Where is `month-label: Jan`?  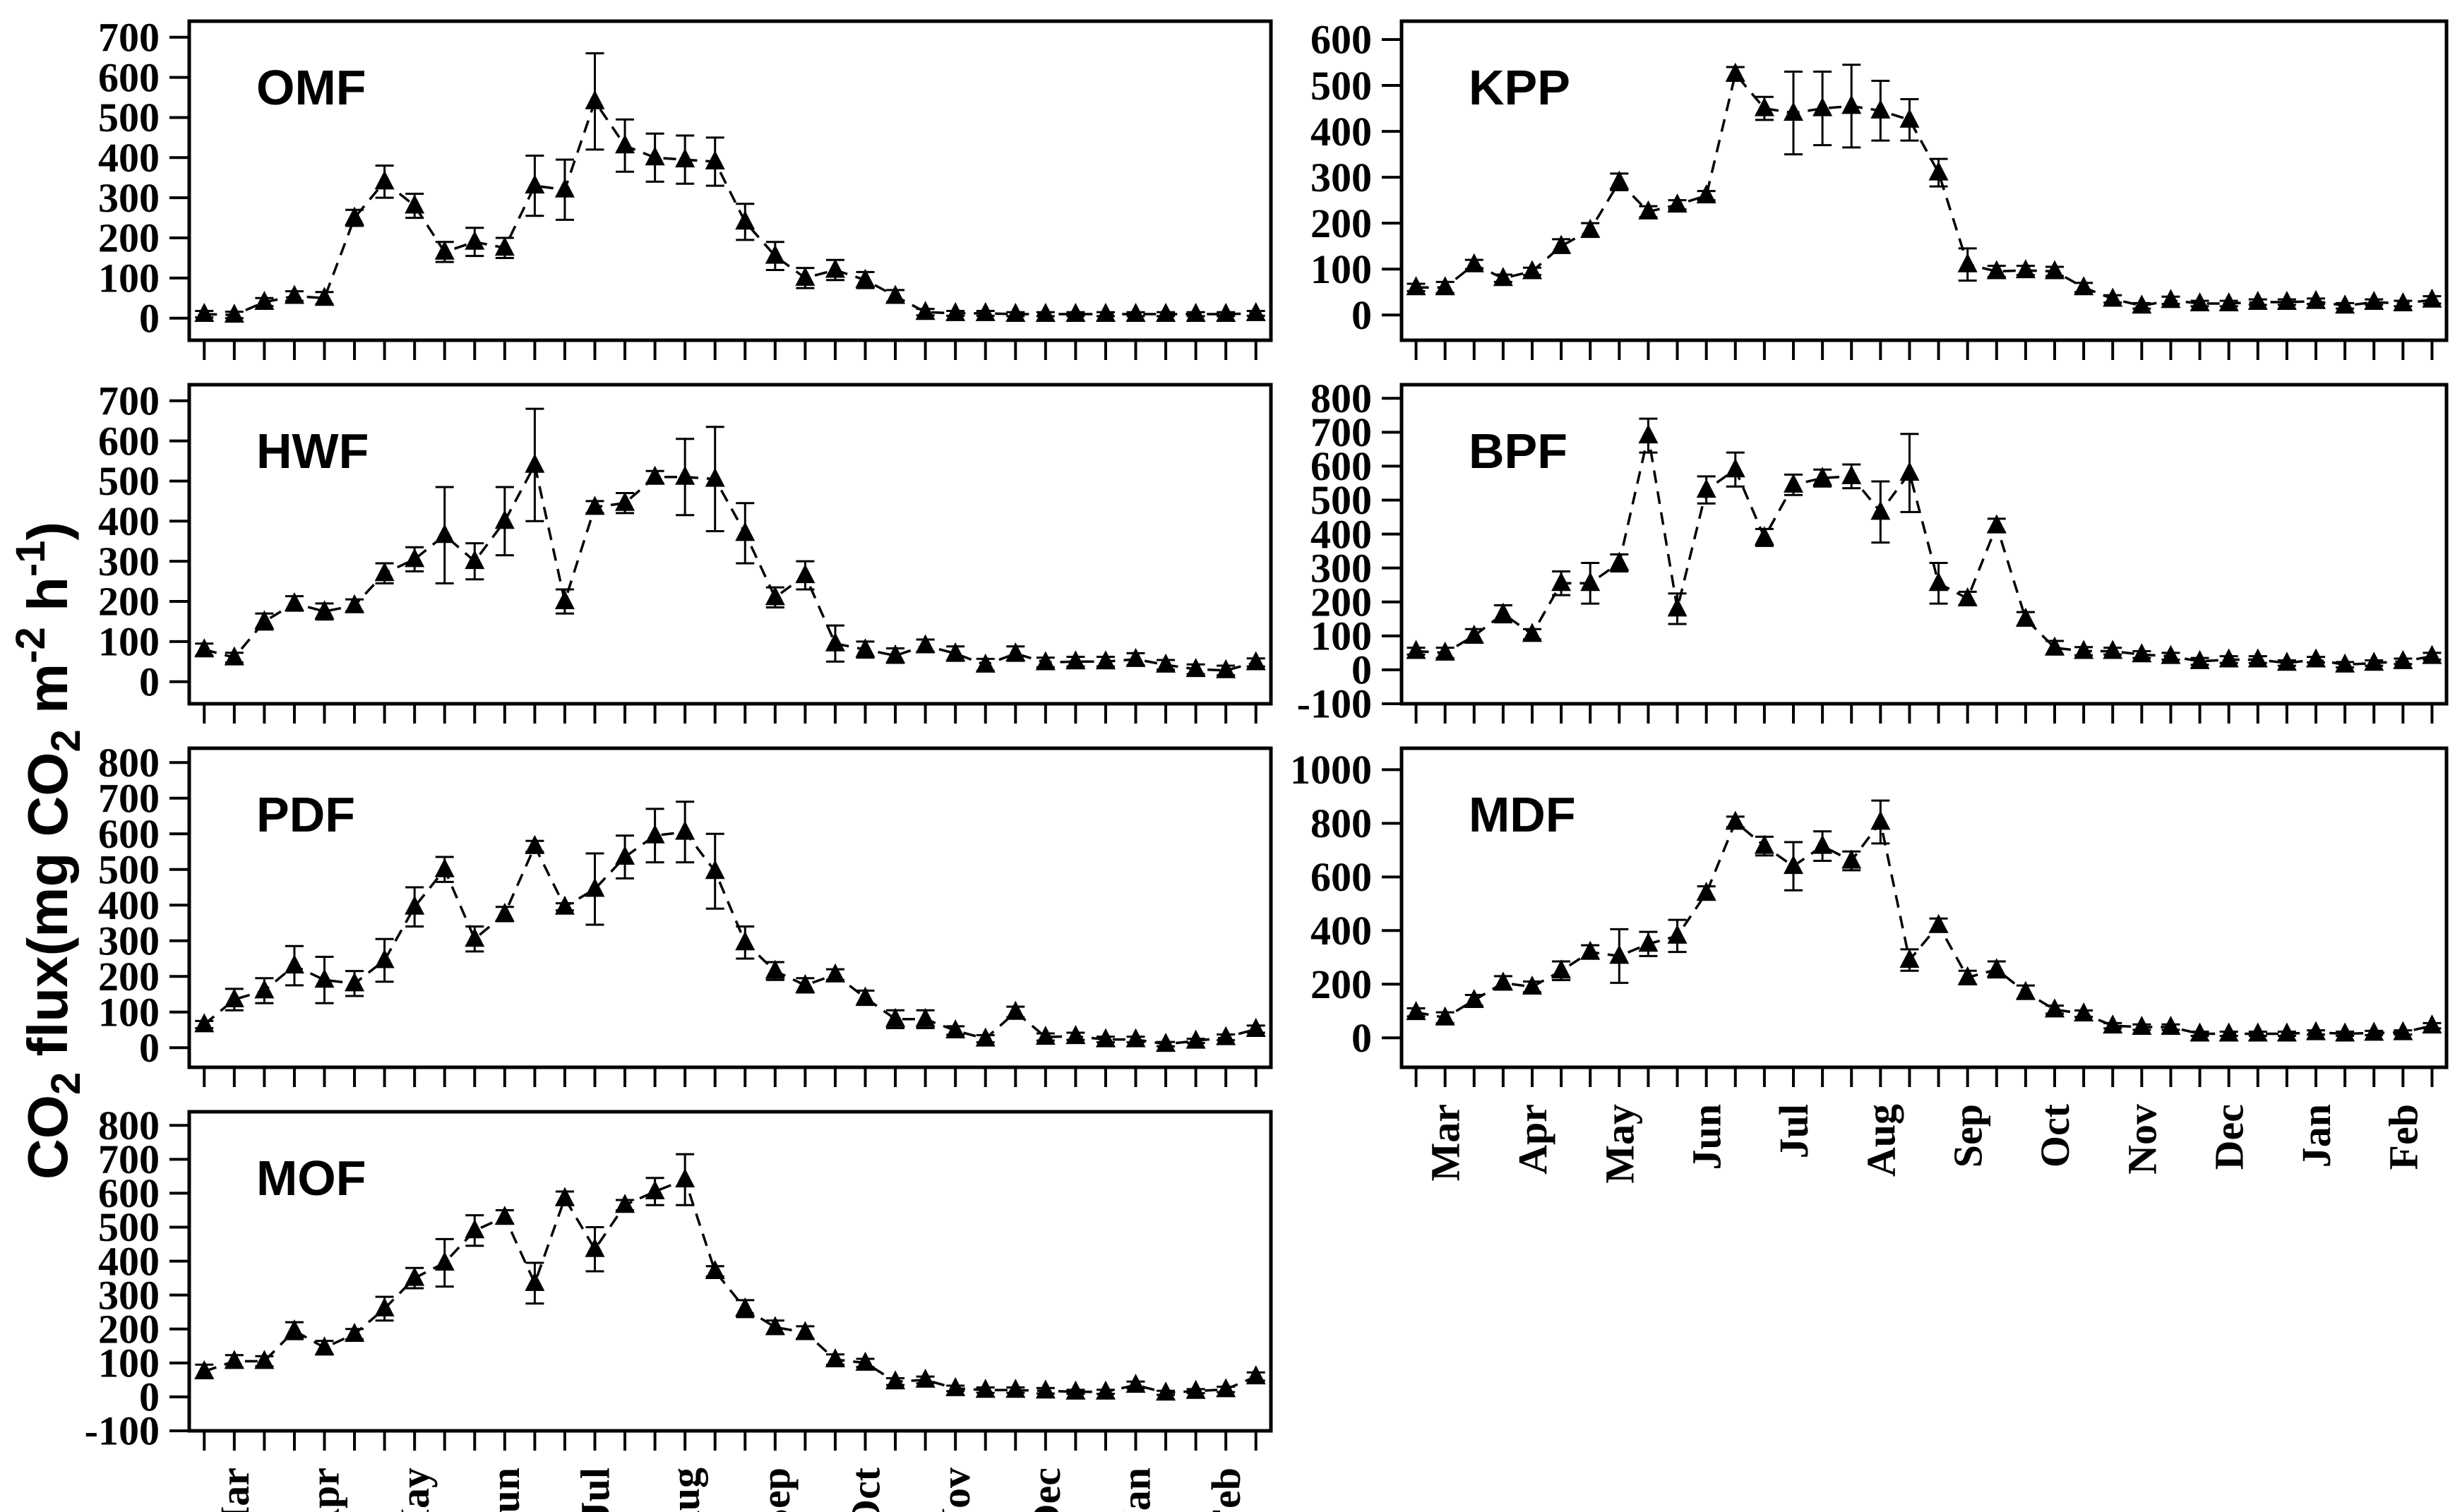 month-label: Jan is located at coordinates (2316, 1136).